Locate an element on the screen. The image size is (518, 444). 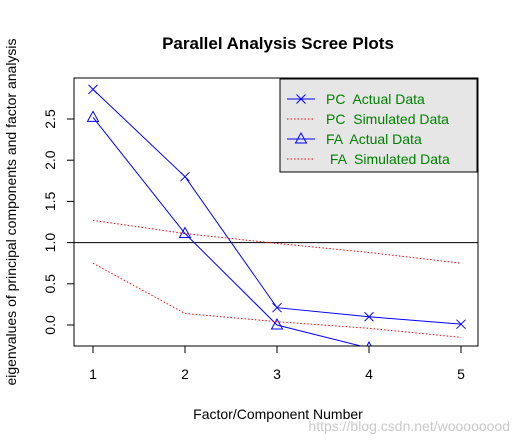
watermark: https://blog.csdn.net/woooooood is located at coordinates (409, 426).